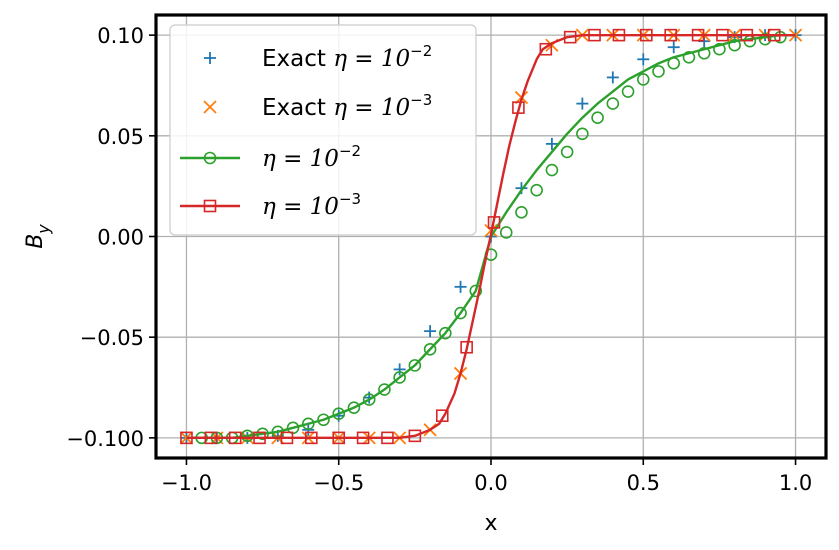  Describe the element at coordinates (210, 107) in the screenshot. I see `x-marker` at that location.